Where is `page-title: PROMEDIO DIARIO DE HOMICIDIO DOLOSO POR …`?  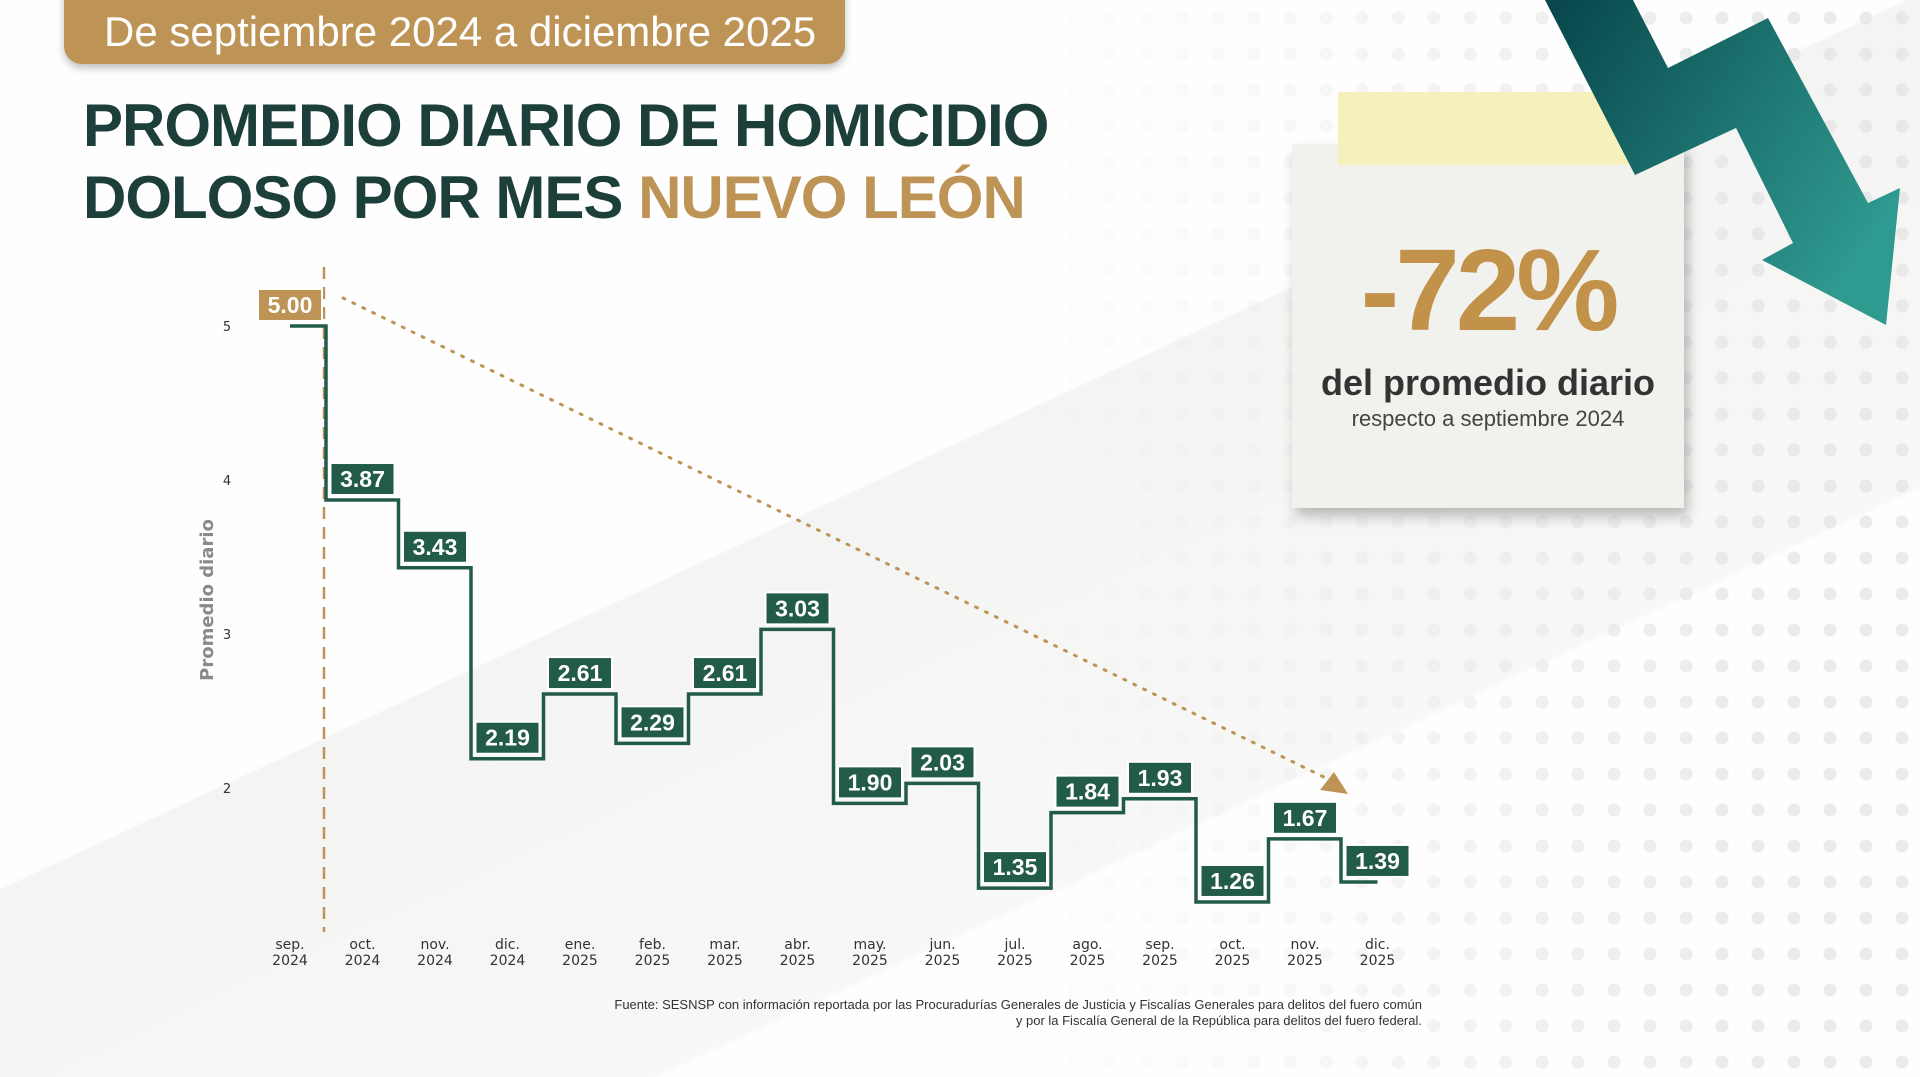
page-title: PROMEDIO DIARIO DE HOMICIDIO DOLOSO POR … is located at coordinates (566, 162).